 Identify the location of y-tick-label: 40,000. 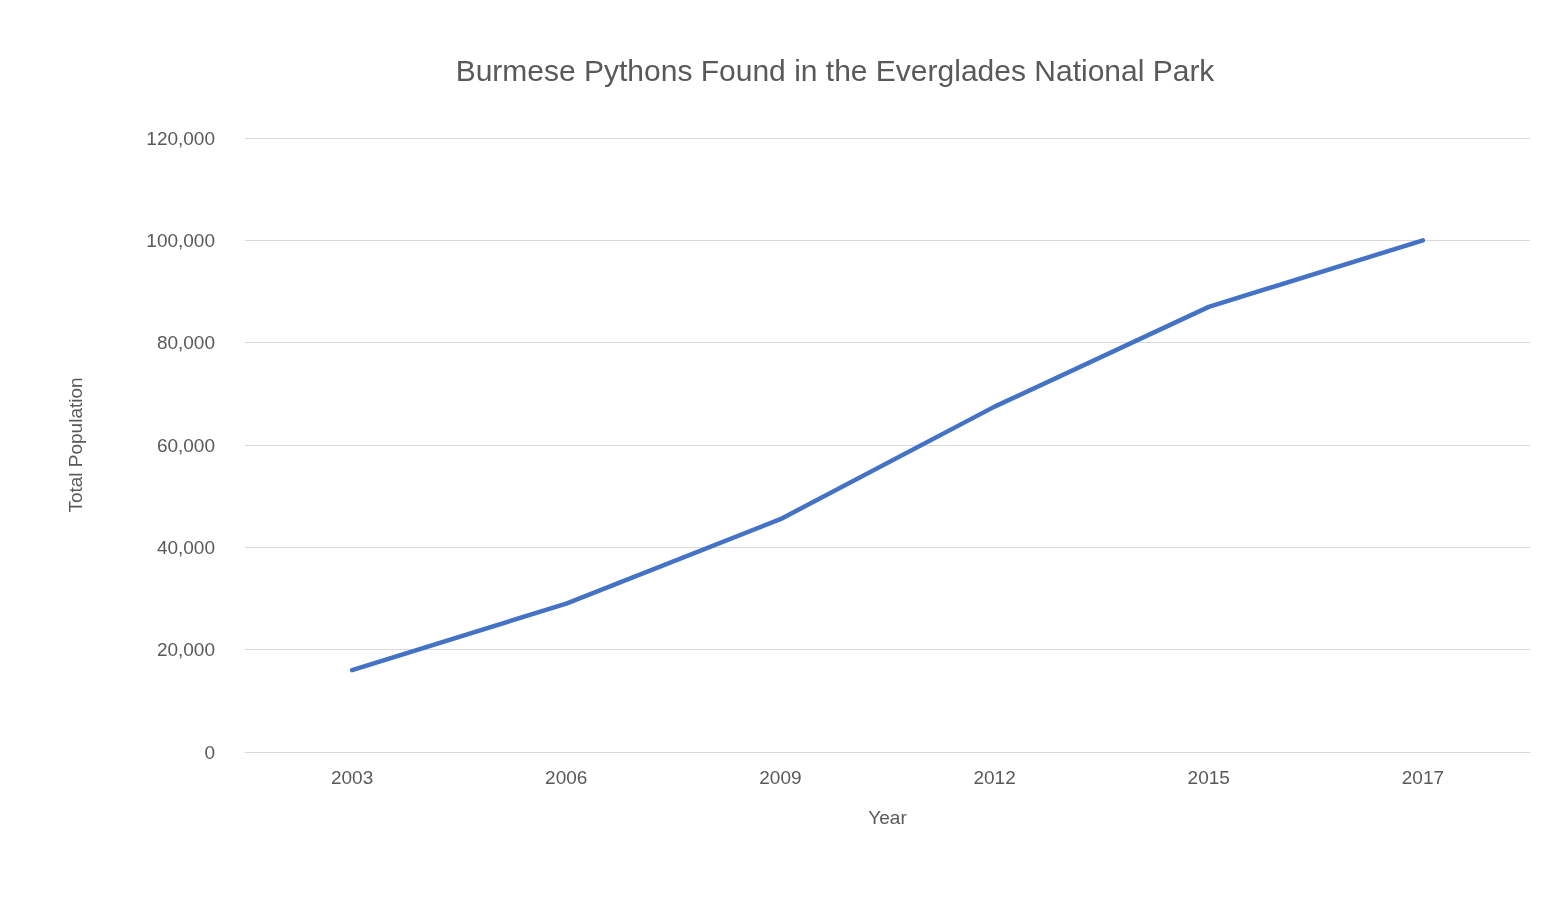
(185, 547).